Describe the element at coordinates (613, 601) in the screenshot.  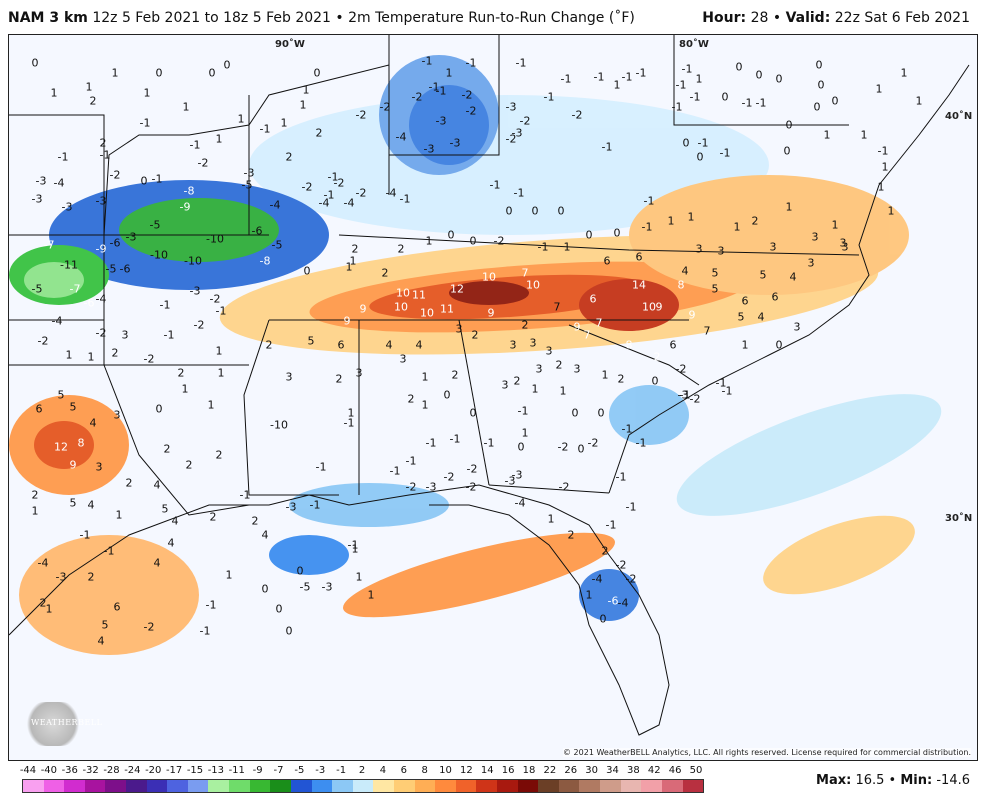
I see `map-value-label: -6` at that location.